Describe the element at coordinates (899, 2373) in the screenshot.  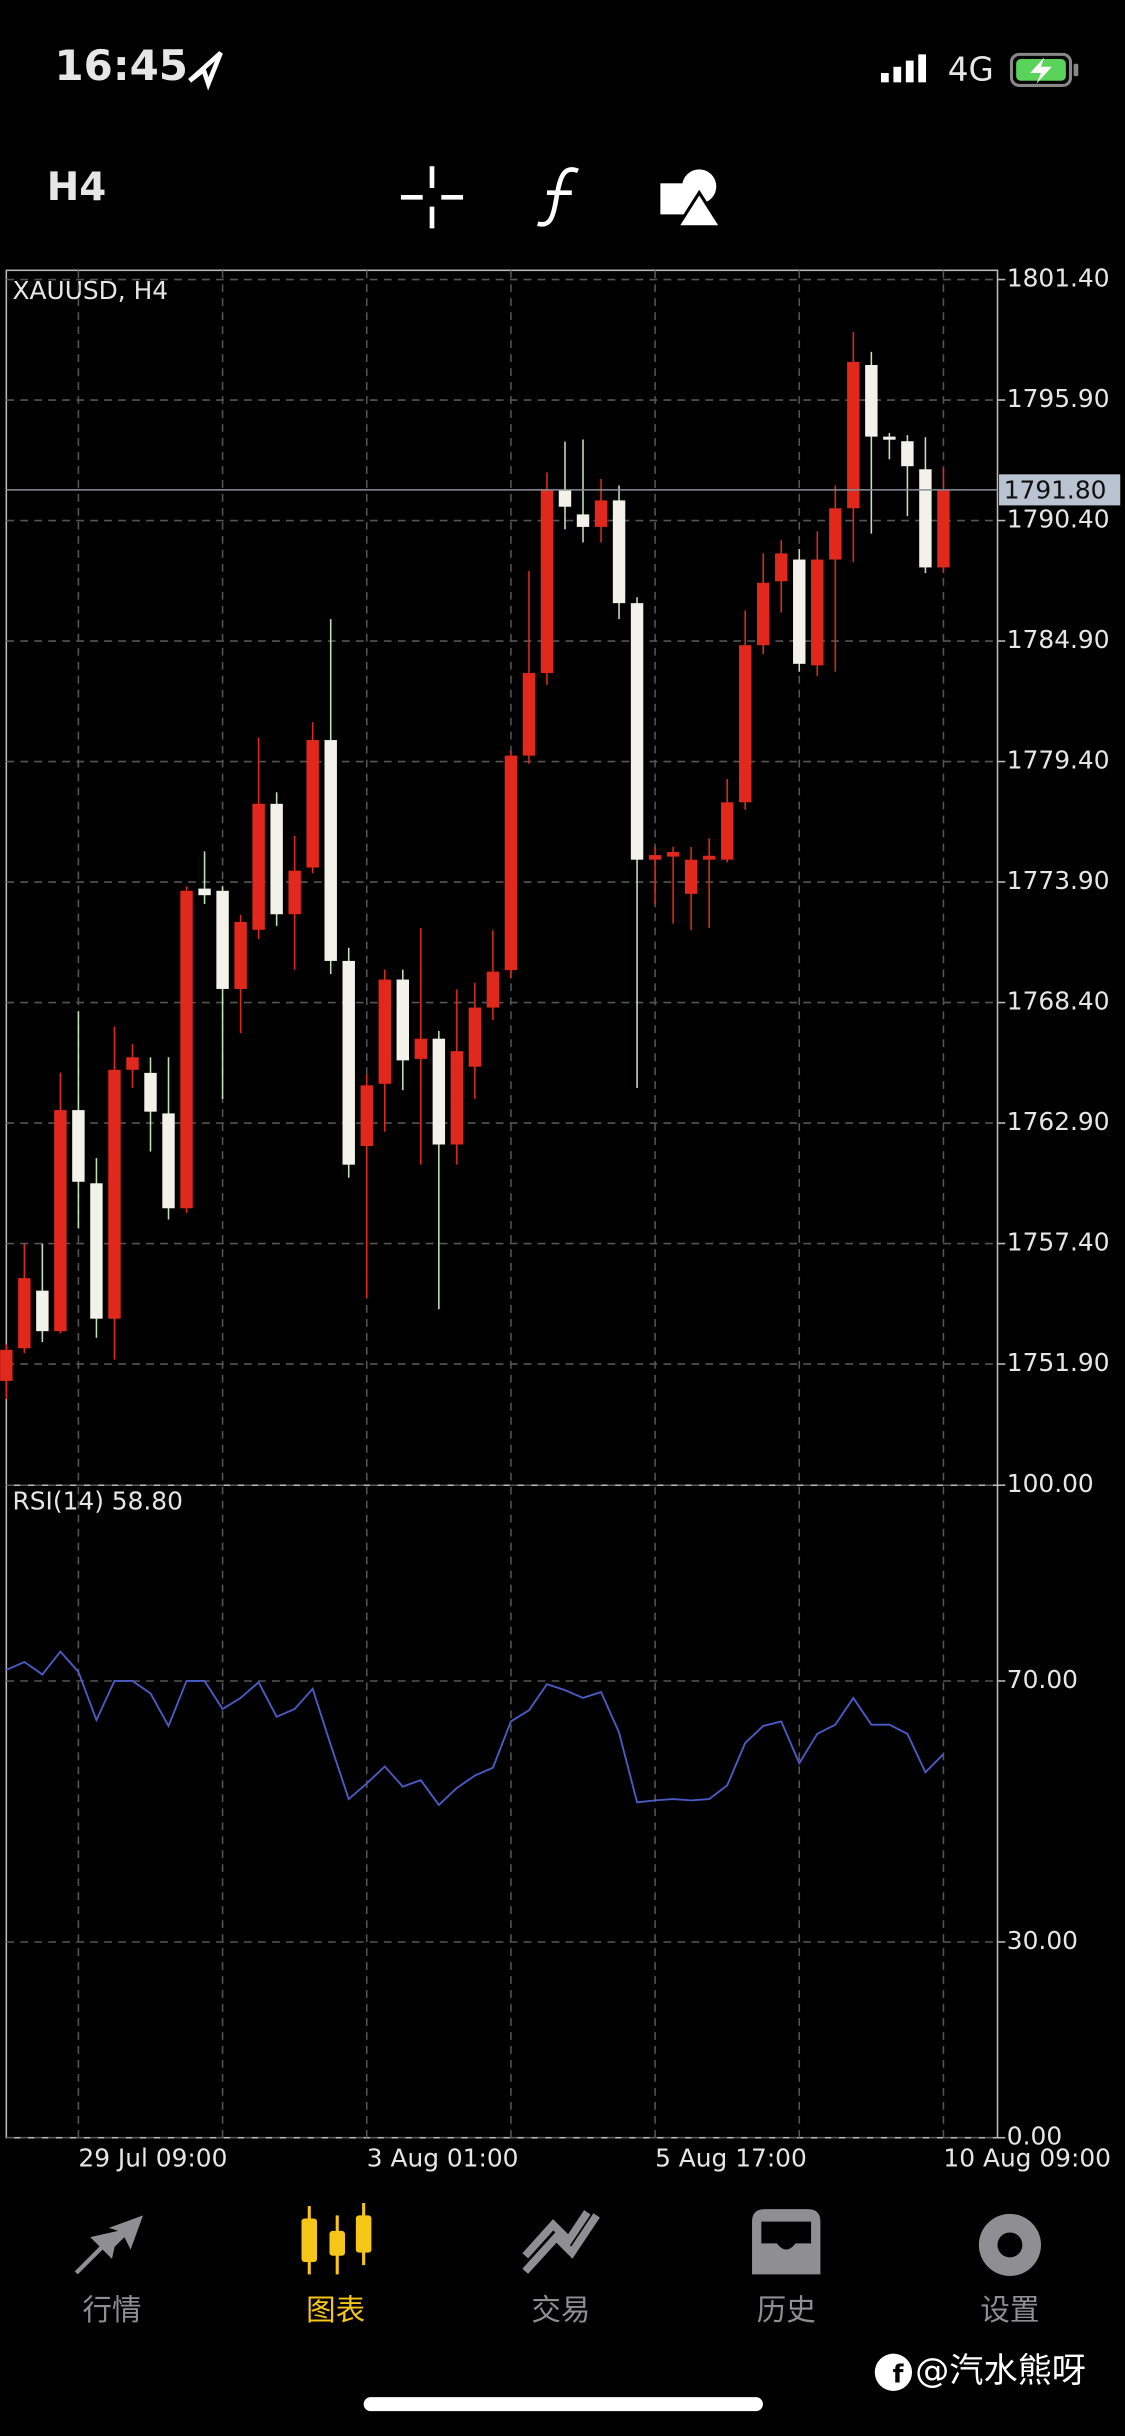
I see `svg-text: f` at that location.